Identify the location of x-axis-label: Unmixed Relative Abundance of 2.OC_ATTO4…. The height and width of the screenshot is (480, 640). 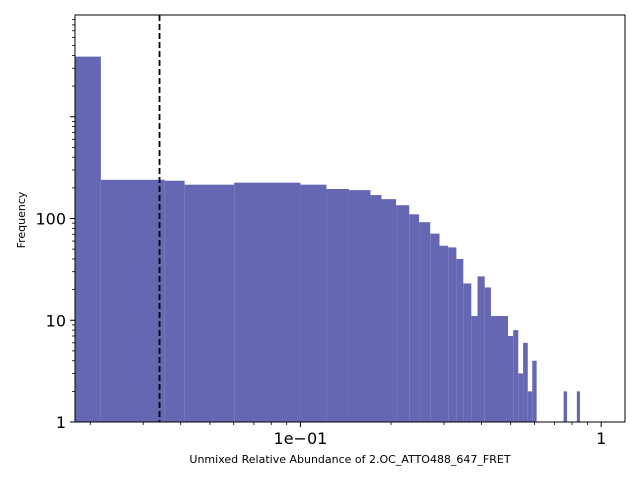
(349, 459).